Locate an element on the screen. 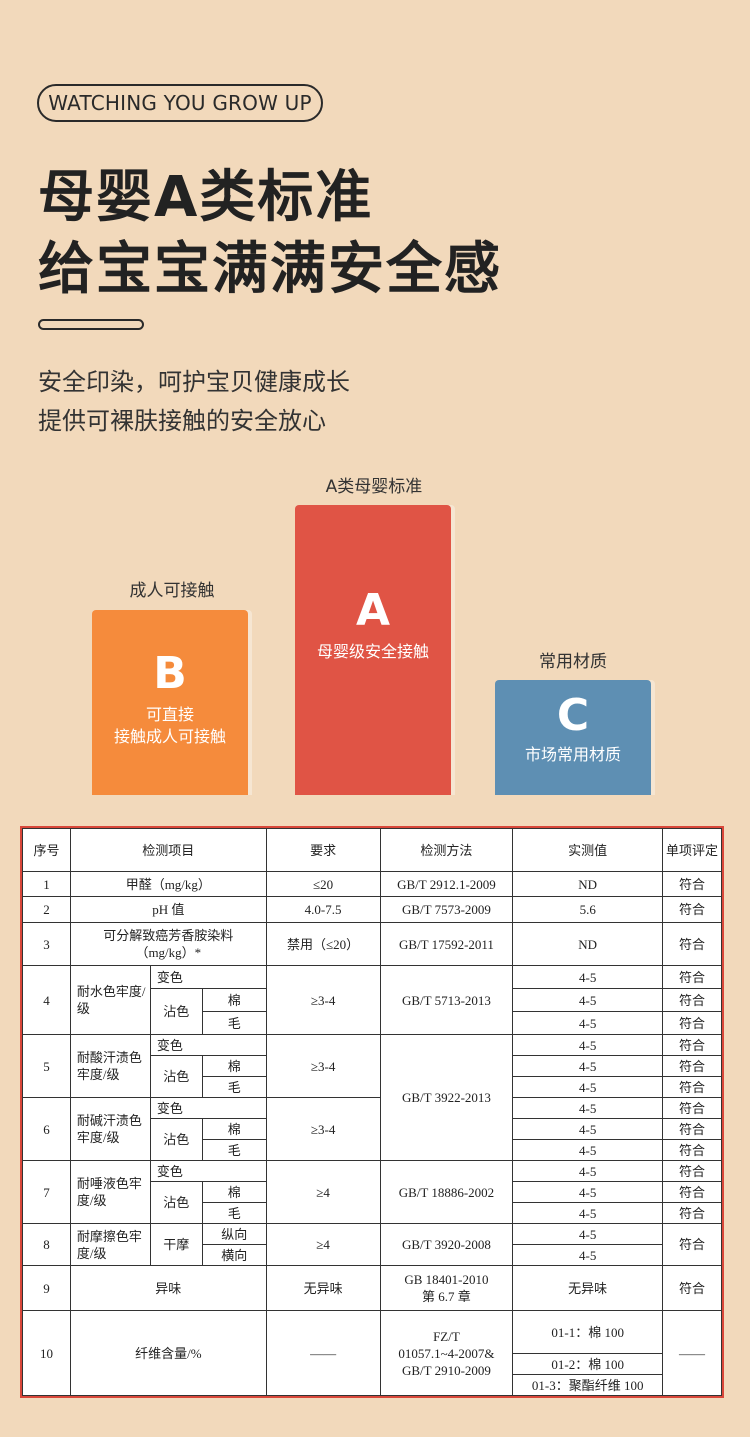 Image resolution: width=750 pixels, height=1437 pixels. cell: 5 is located at coordinates (46, 1066).